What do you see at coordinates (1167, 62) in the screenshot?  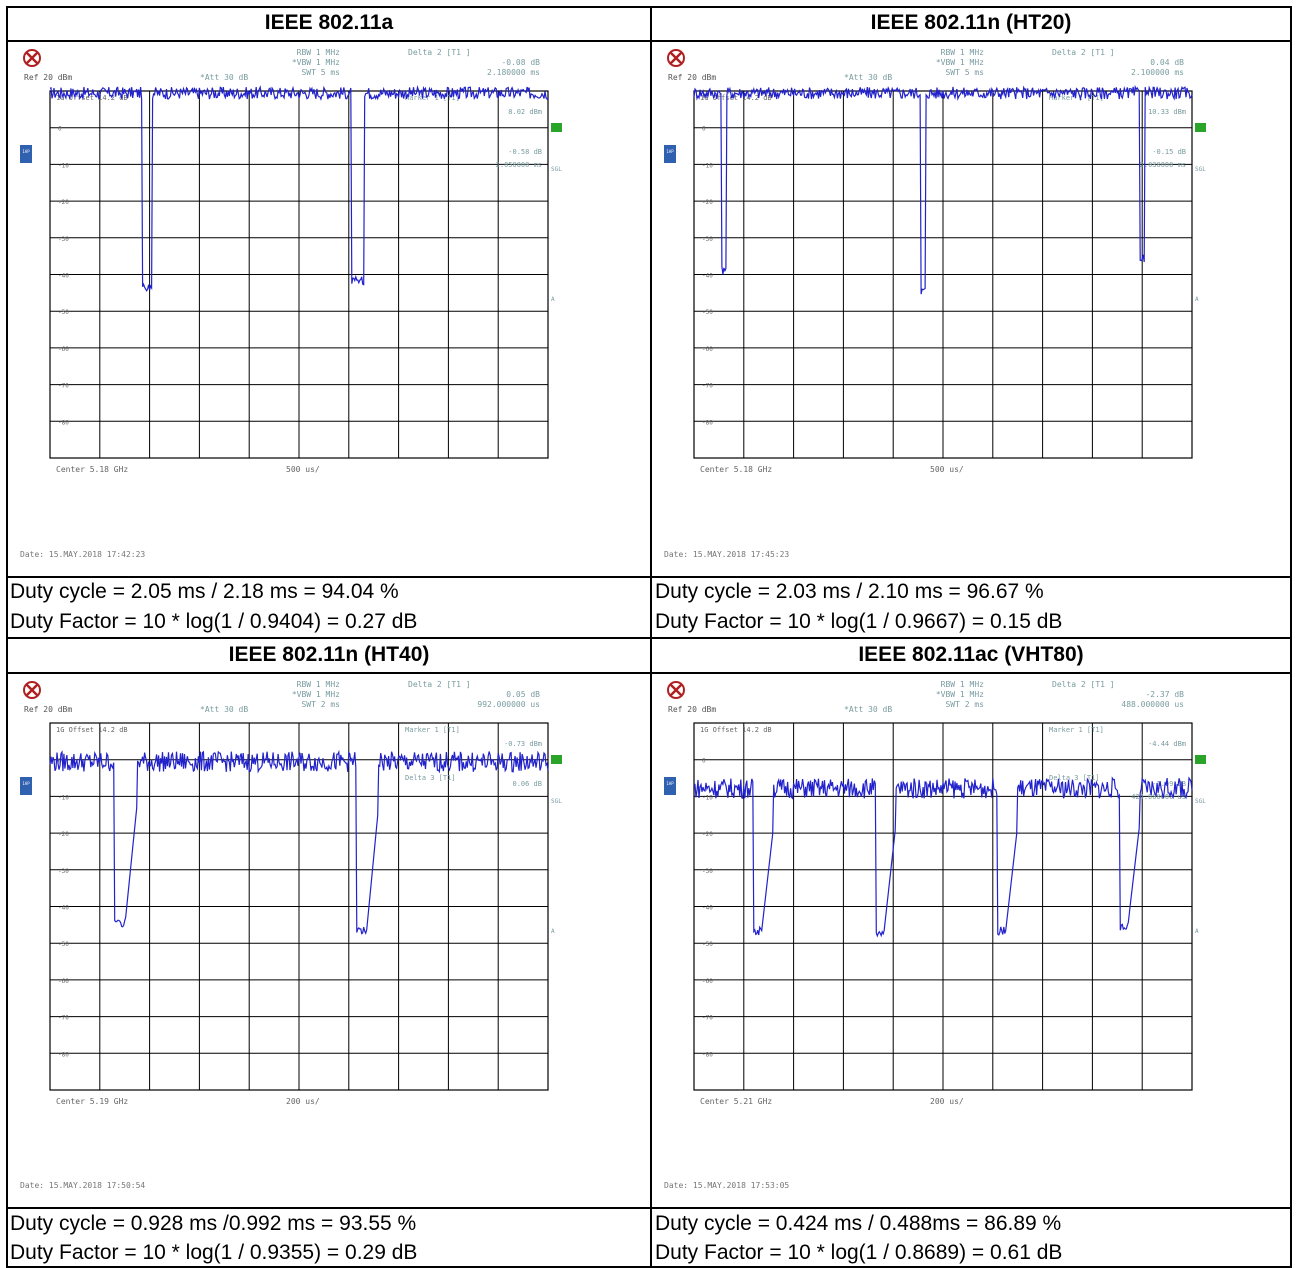 I see `delta-value: 0.04 dB` at bounding box center [1167, 62].